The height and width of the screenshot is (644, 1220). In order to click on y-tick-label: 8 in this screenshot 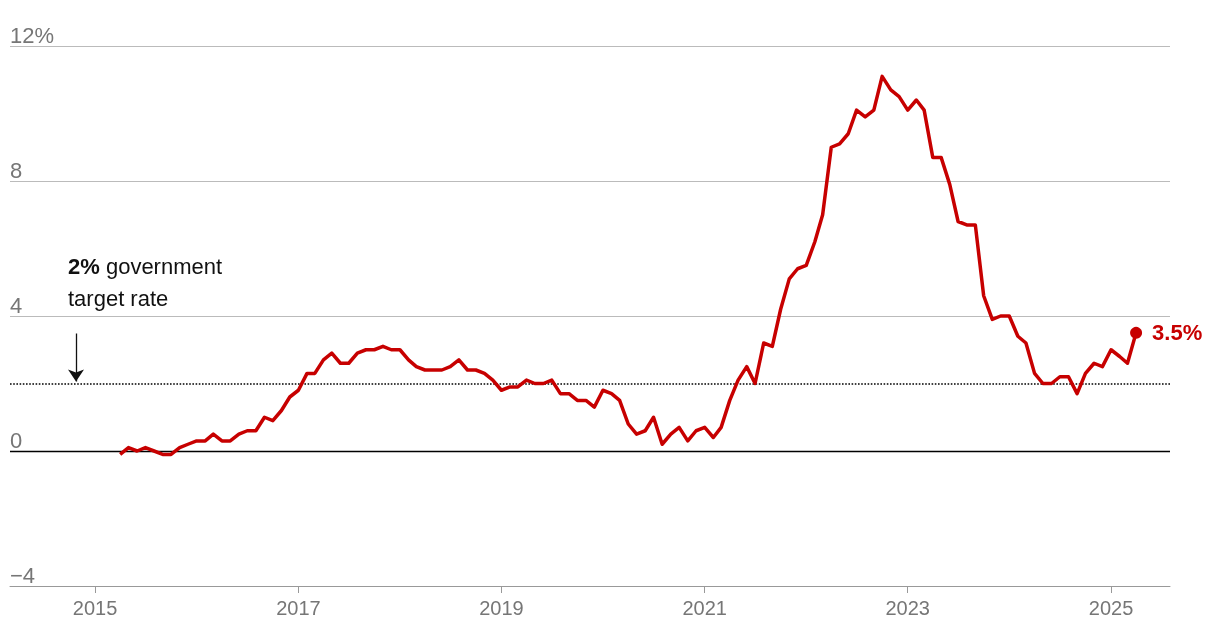, I will do `click(16, 170)`.